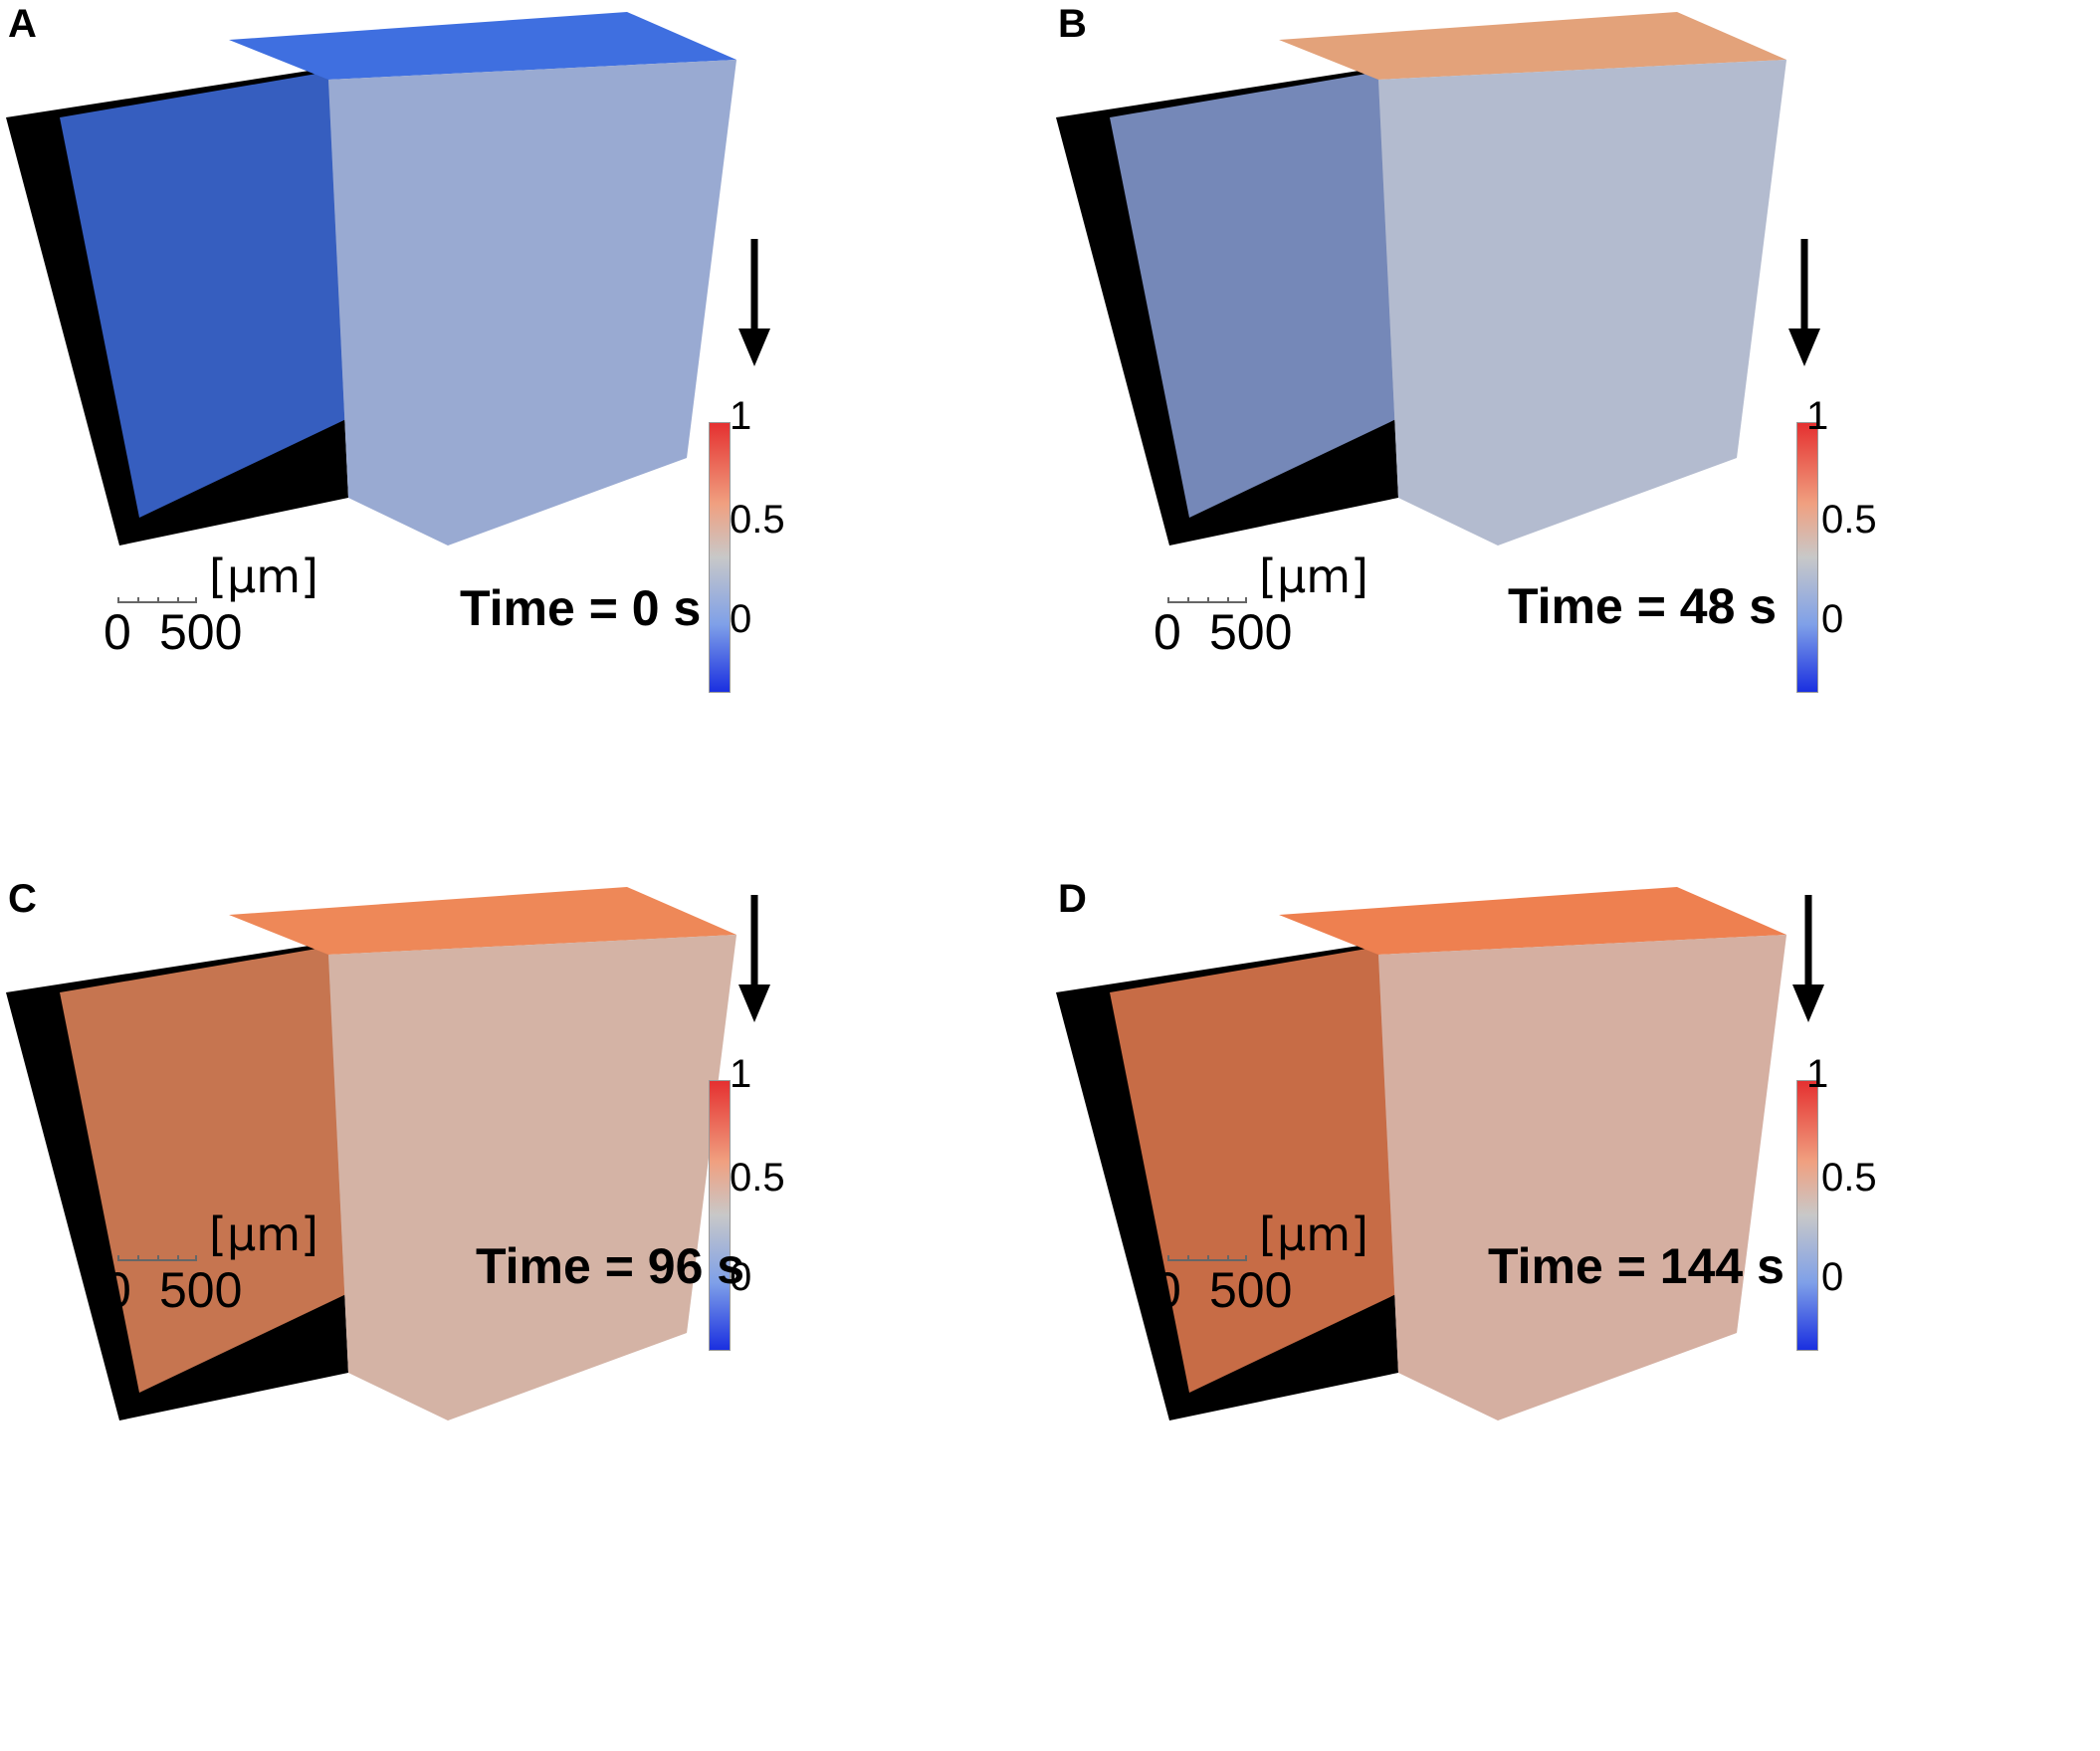 The height and width of the screenshot is (1751, 2100). What do you see at coordinates (610, 1266) in the screenshot?
I see `time-label: Time = 96 s` at bounding box center [610, 1266].